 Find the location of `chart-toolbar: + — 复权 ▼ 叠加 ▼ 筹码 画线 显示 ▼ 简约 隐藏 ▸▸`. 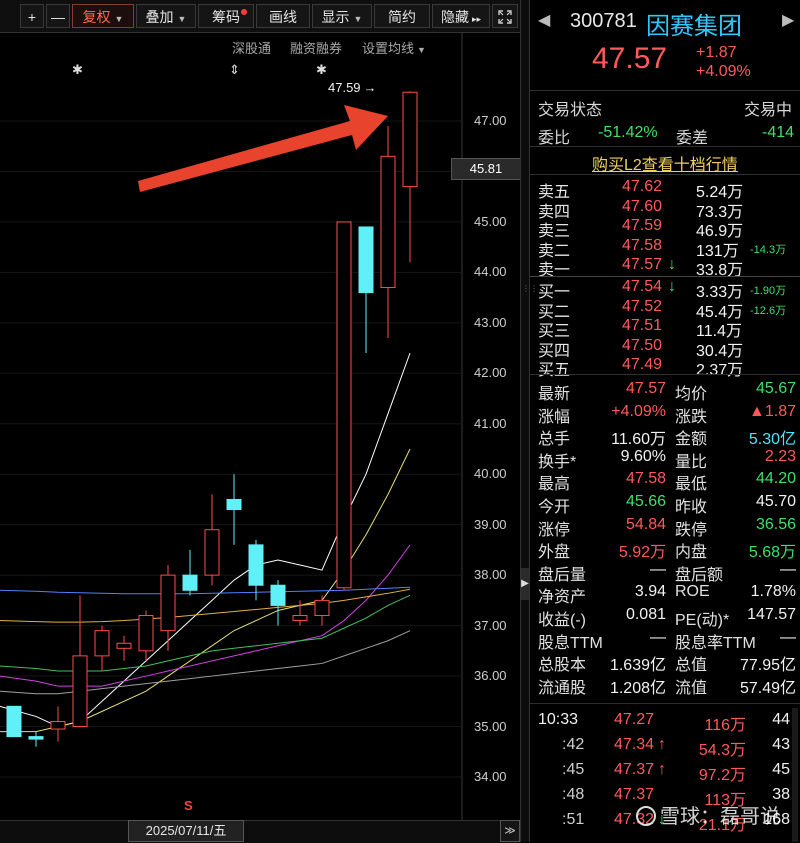

chart-toolbar: + — 复权 ▼ 叠加 ▼ 筹码 画线 显示 ▼ 简约 隐藏 ▸▸ is located at coordinates (260, 16).